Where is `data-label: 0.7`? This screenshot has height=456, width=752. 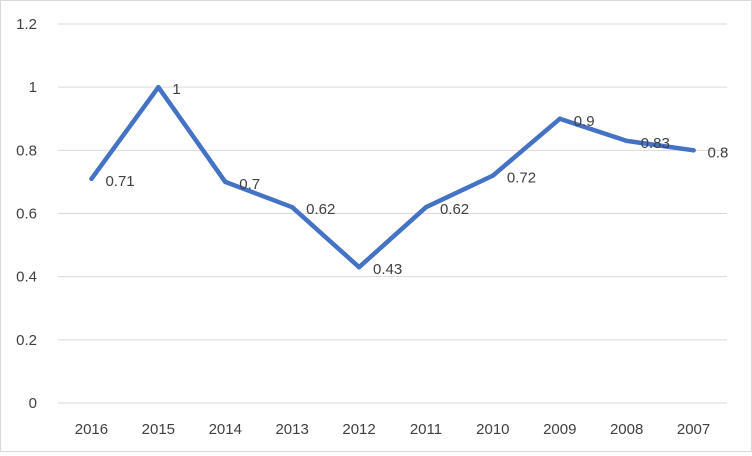 data-label: 0.7 is located at coordinates (249, 184).